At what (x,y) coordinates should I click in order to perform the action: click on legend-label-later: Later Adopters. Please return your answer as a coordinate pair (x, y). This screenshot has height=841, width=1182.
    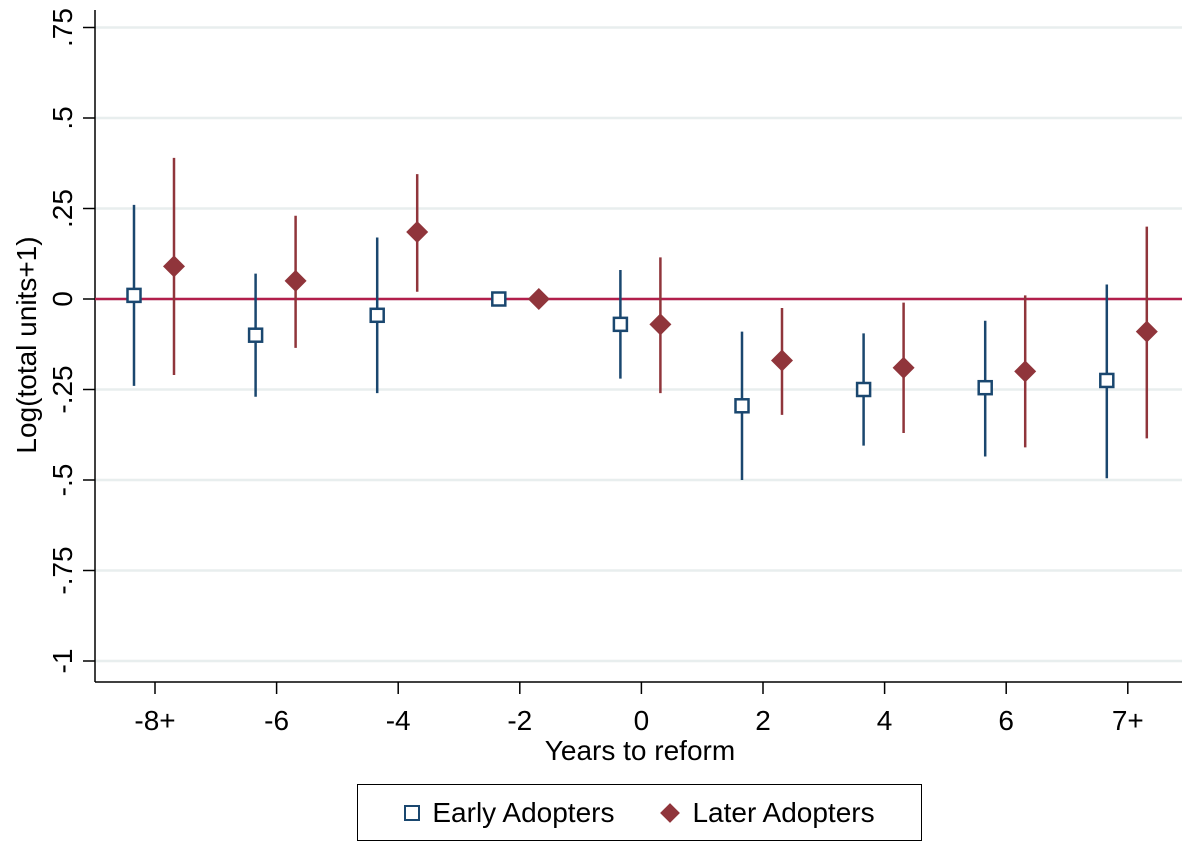
    Looking at the image, I should click on (783, 812).